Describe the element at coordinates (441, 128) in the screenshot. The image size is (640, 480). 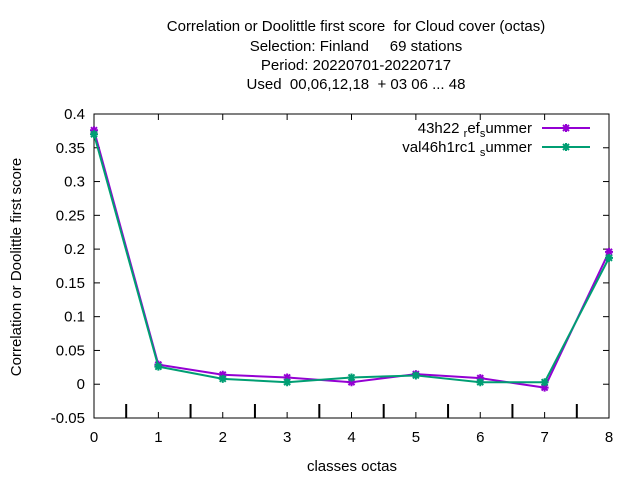
I see `legend-label-part: 43h22` at that location.